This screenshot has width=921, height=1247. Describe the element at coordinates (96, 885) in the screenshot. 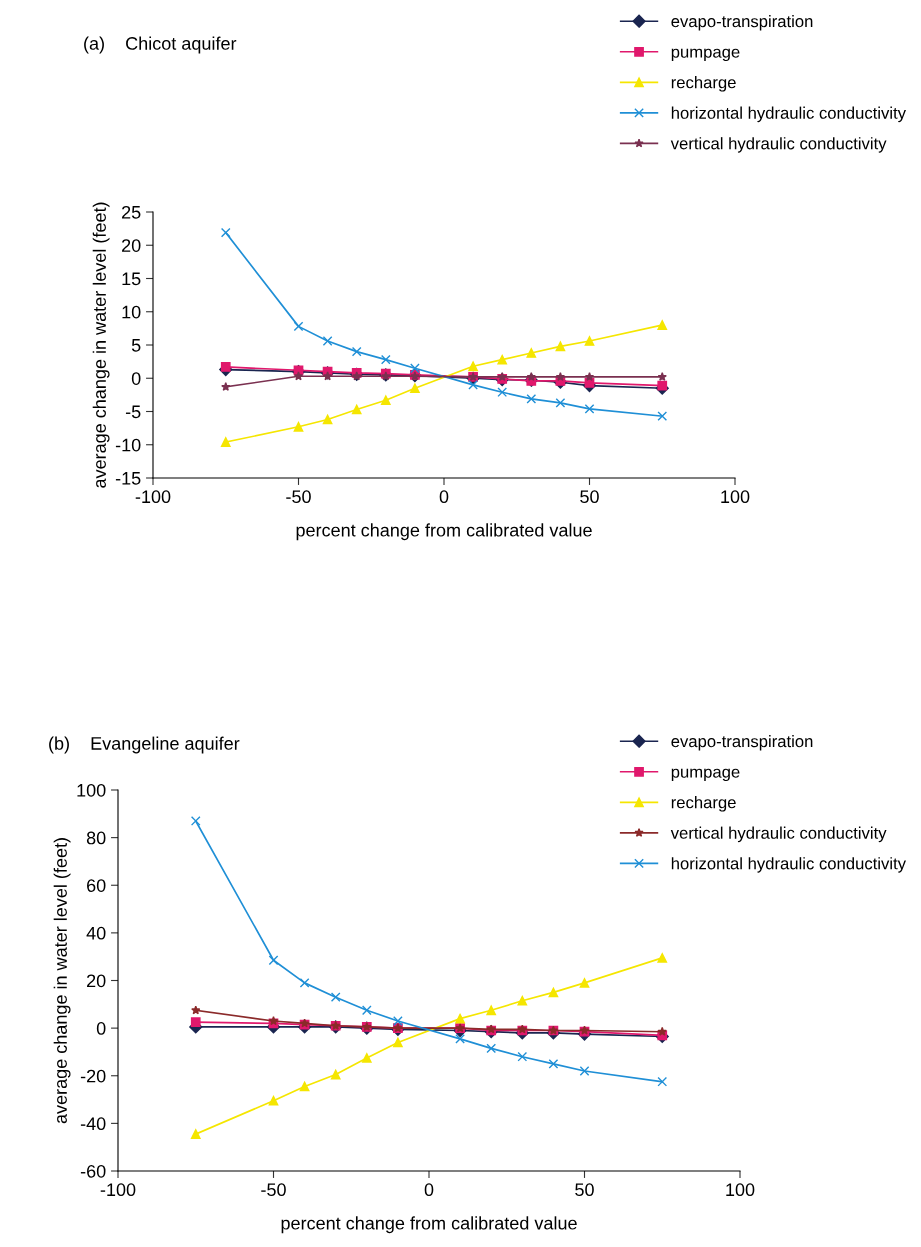

I see `y-tick-label: 60` at that location.